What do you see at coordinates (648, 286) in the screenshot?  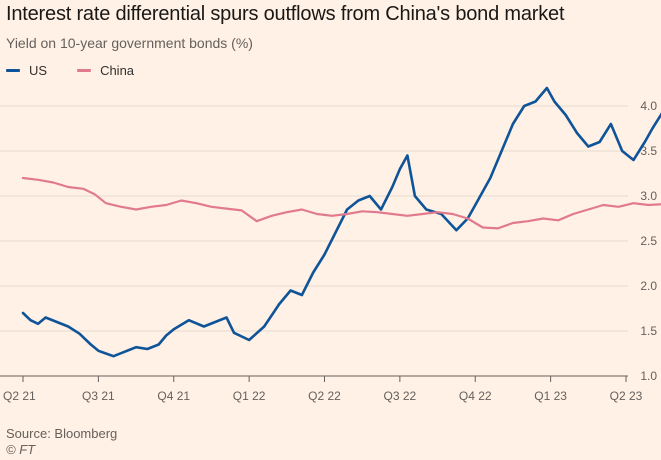 I see `y-tick-label: 2.0` at bounding box center [648, 286].